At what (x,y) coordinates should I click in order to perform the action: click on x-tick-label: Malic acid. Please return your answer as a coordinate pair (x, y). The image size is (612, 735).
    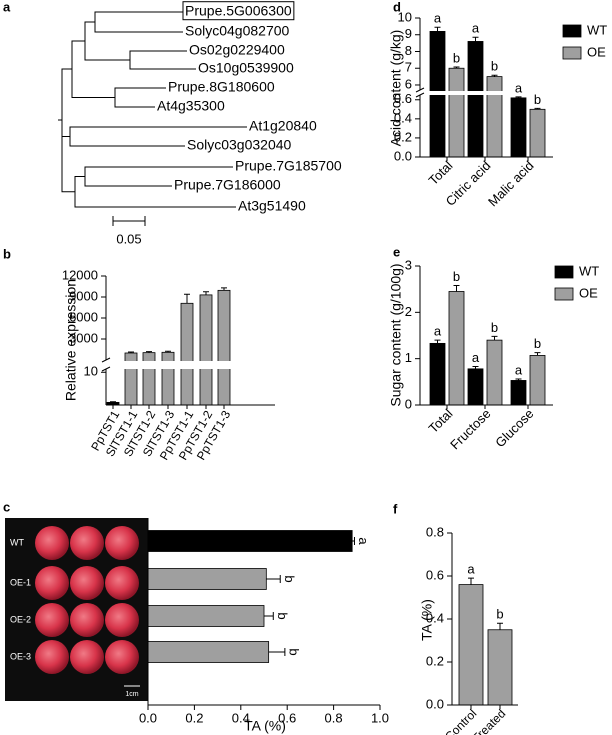
    Looking at the image, I should click on (510, 183).